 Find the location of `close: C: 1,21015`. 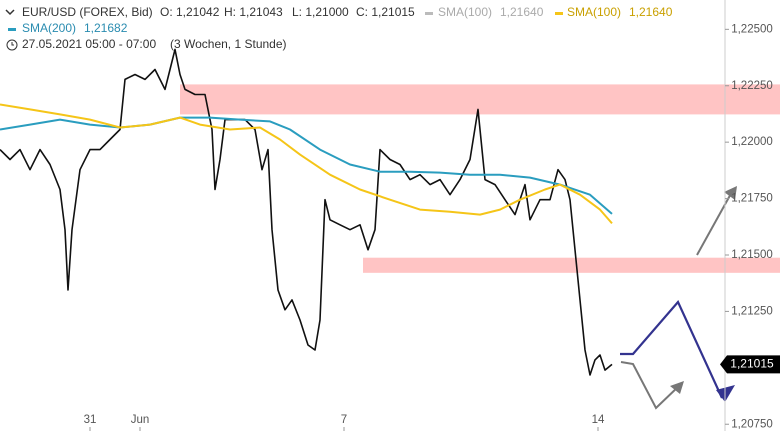

close: C: 1,21015 is located at coordinates (385, 12).